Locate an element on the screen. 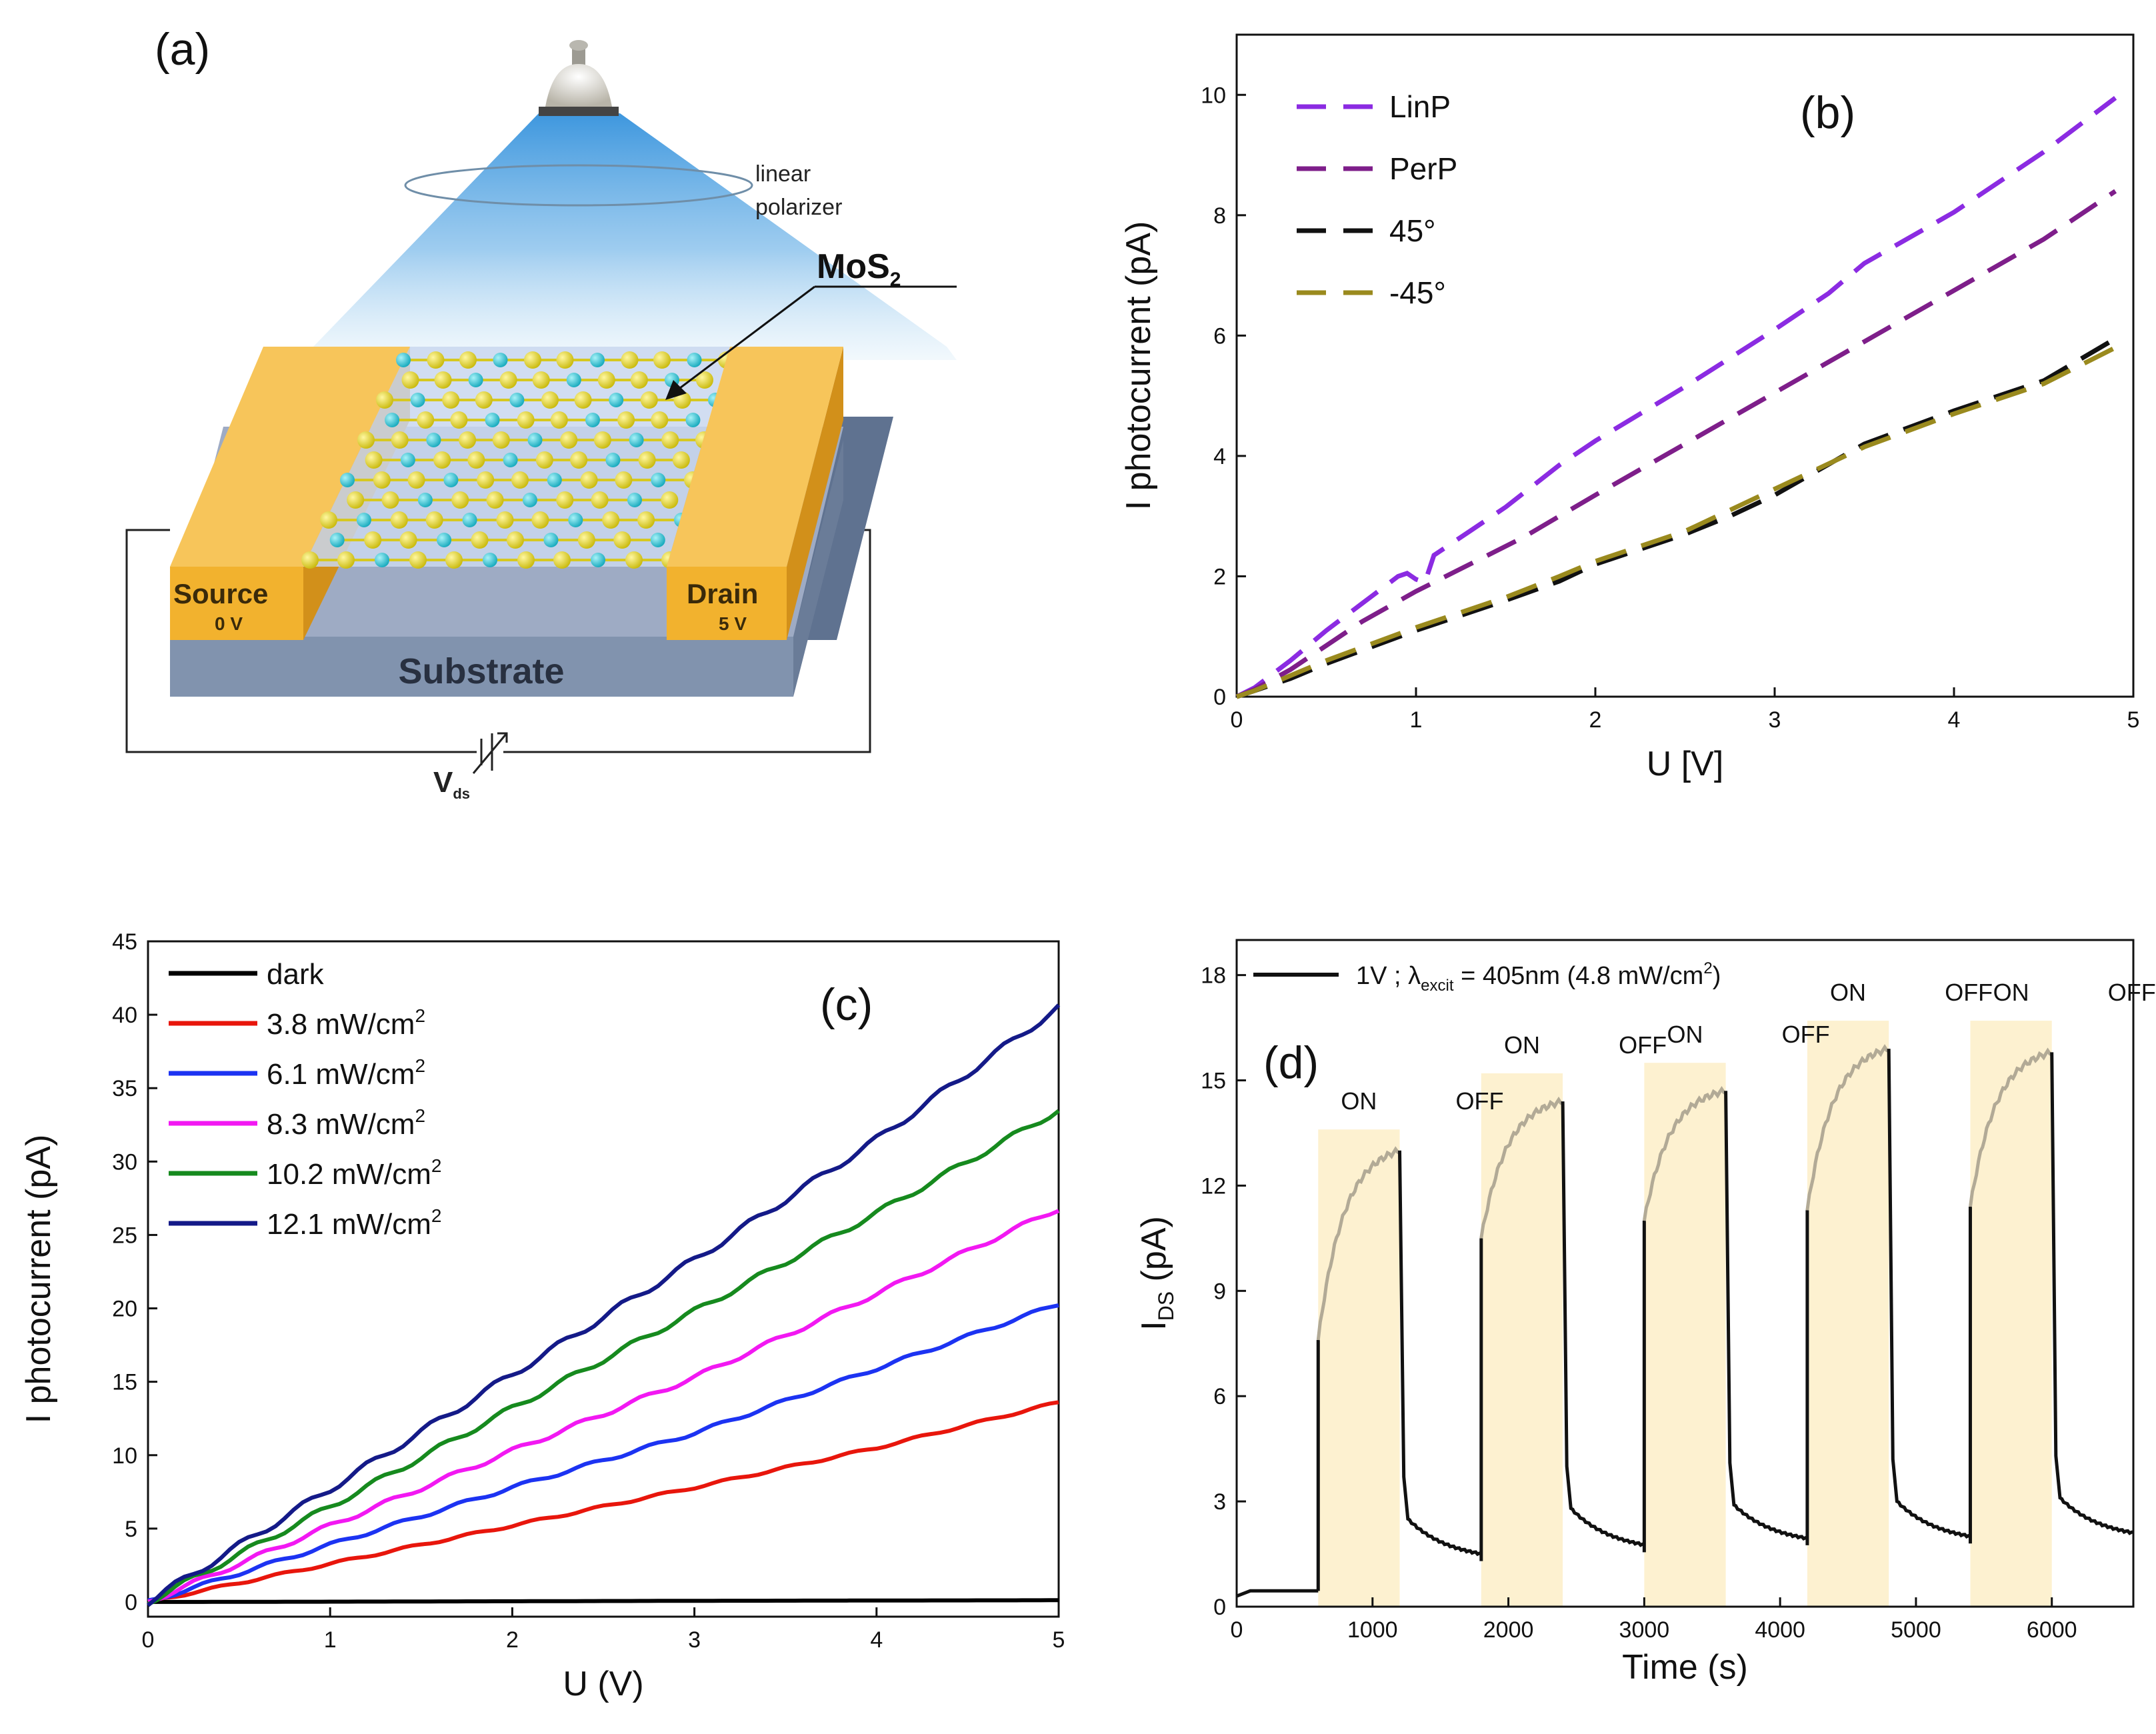 This screenshot has height=1734, width=2156. x-tick-label: 3000 is located at coordinates (1644, 1630).